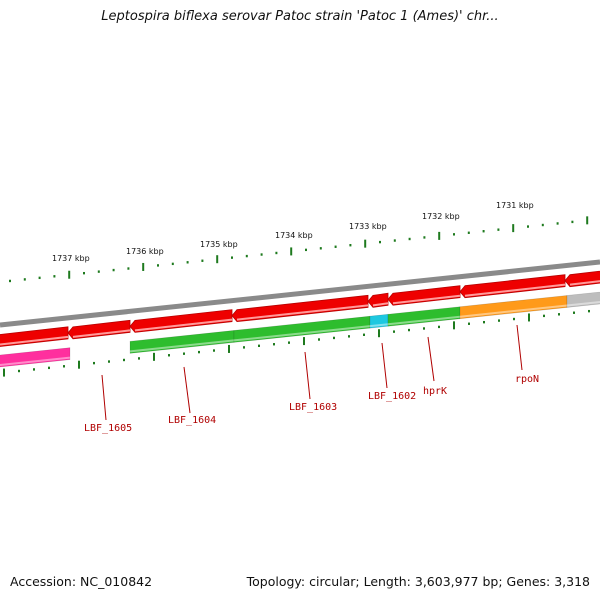 The height and width of the screenshot is (600, 600). Describe the element at coordinates (71, 258) in the screenshot. I see `scale-label-1737: 1737 kbp` at that location.